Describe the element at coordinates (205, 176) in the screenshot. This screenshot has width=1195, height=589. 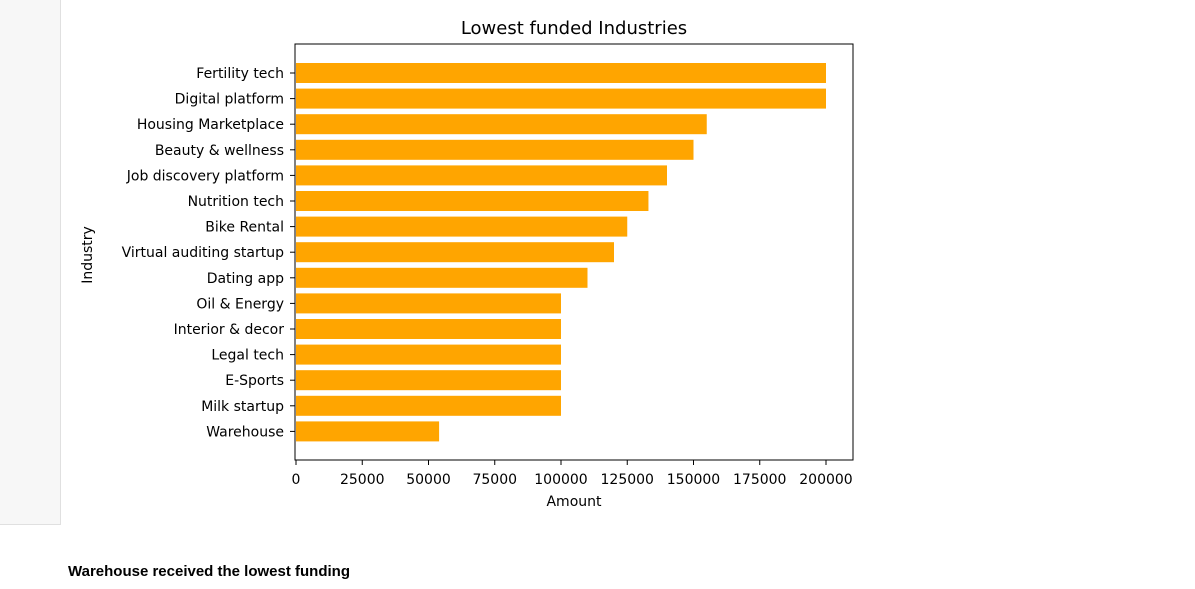
I see `y-tick-label: Job discovery platform` at that location.